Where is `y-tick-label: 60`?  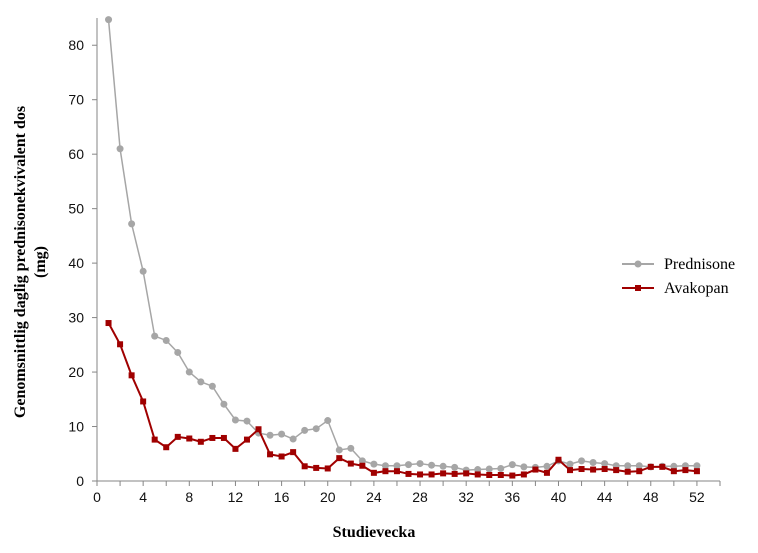 y-tick-label: 60 is located at coordinates (76, 154).